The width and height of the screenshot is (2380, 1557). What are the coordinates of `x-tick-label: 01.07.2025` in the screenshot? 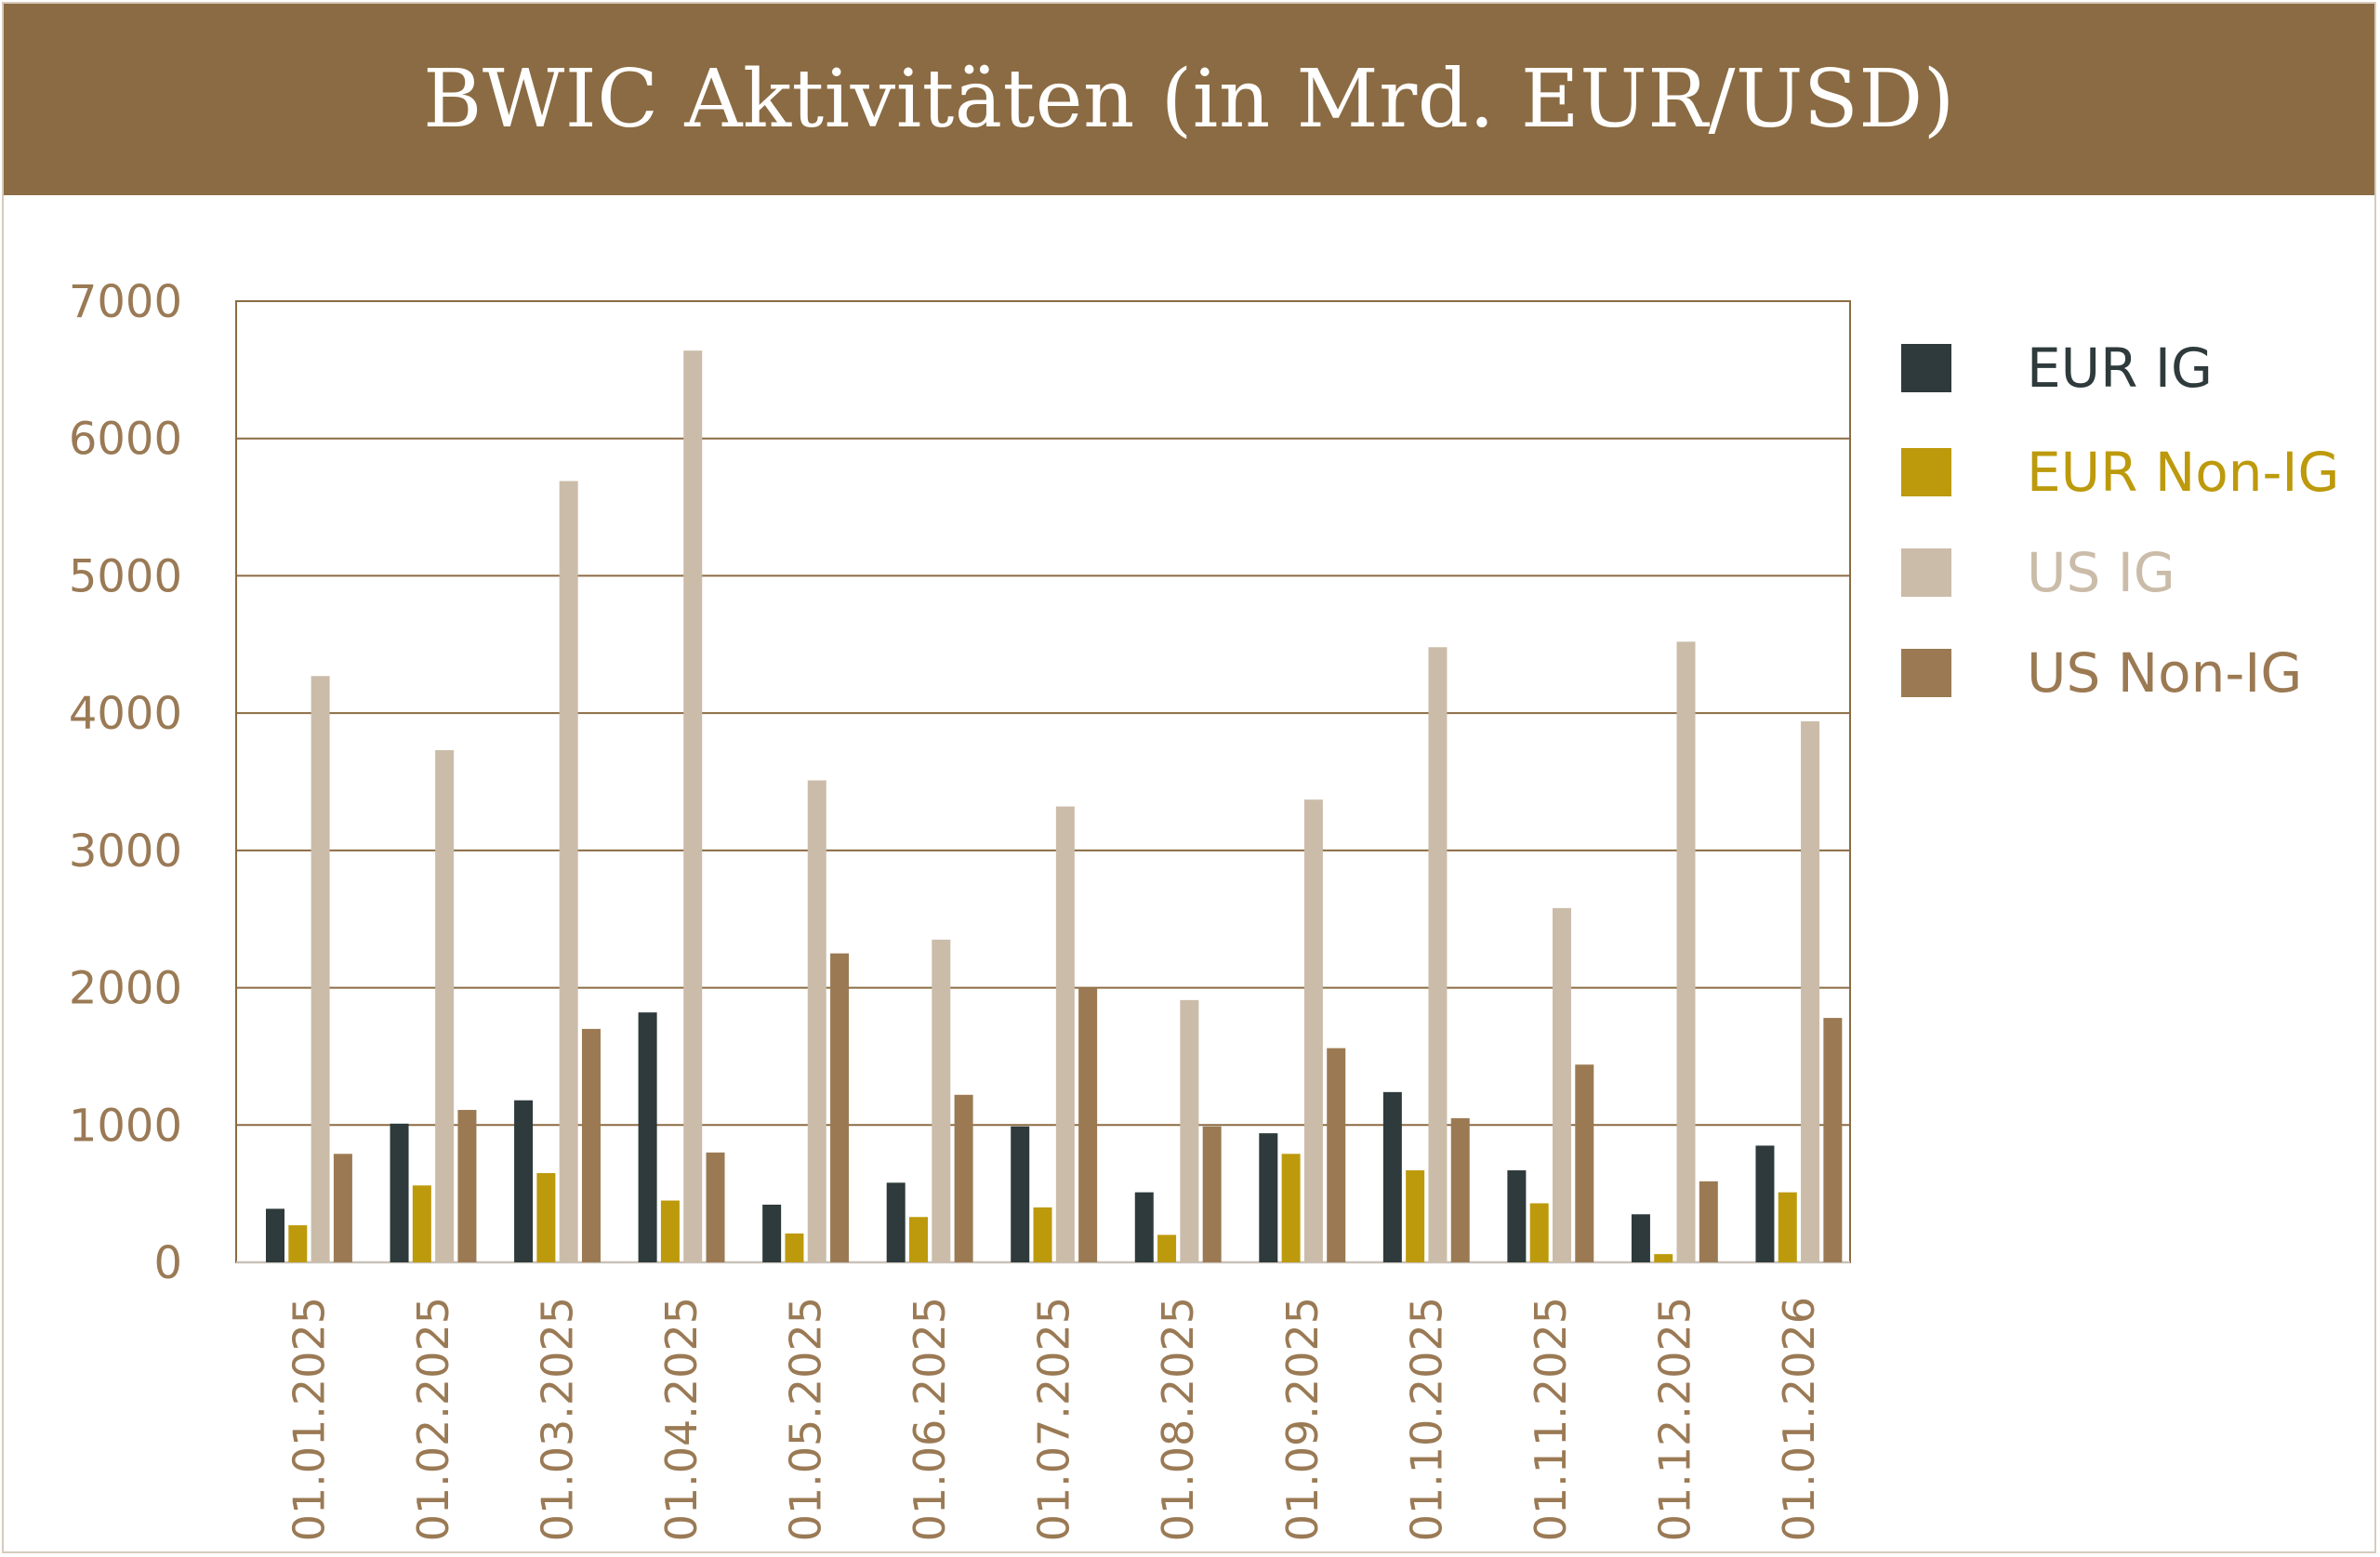 It's located at (1054, 1419).